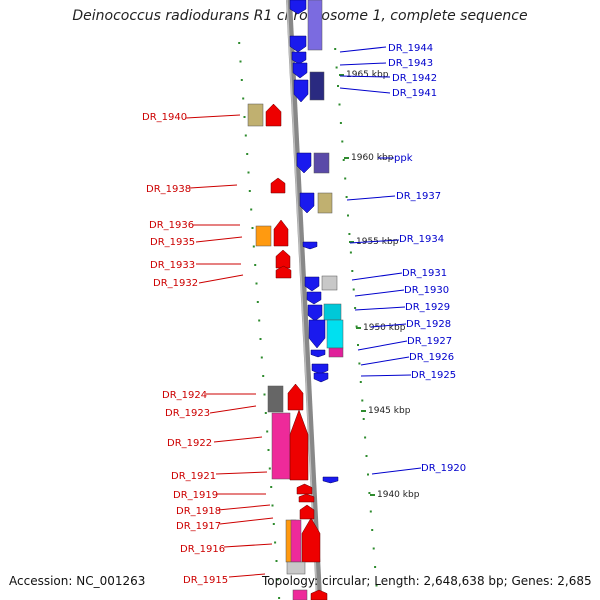 The width and height of the screenshot is (600, 600). What do you see at coordinates (175, 283) in the screenshot?
I see `gene-label-plus: DR_1932` at bounding box center [175, 283].